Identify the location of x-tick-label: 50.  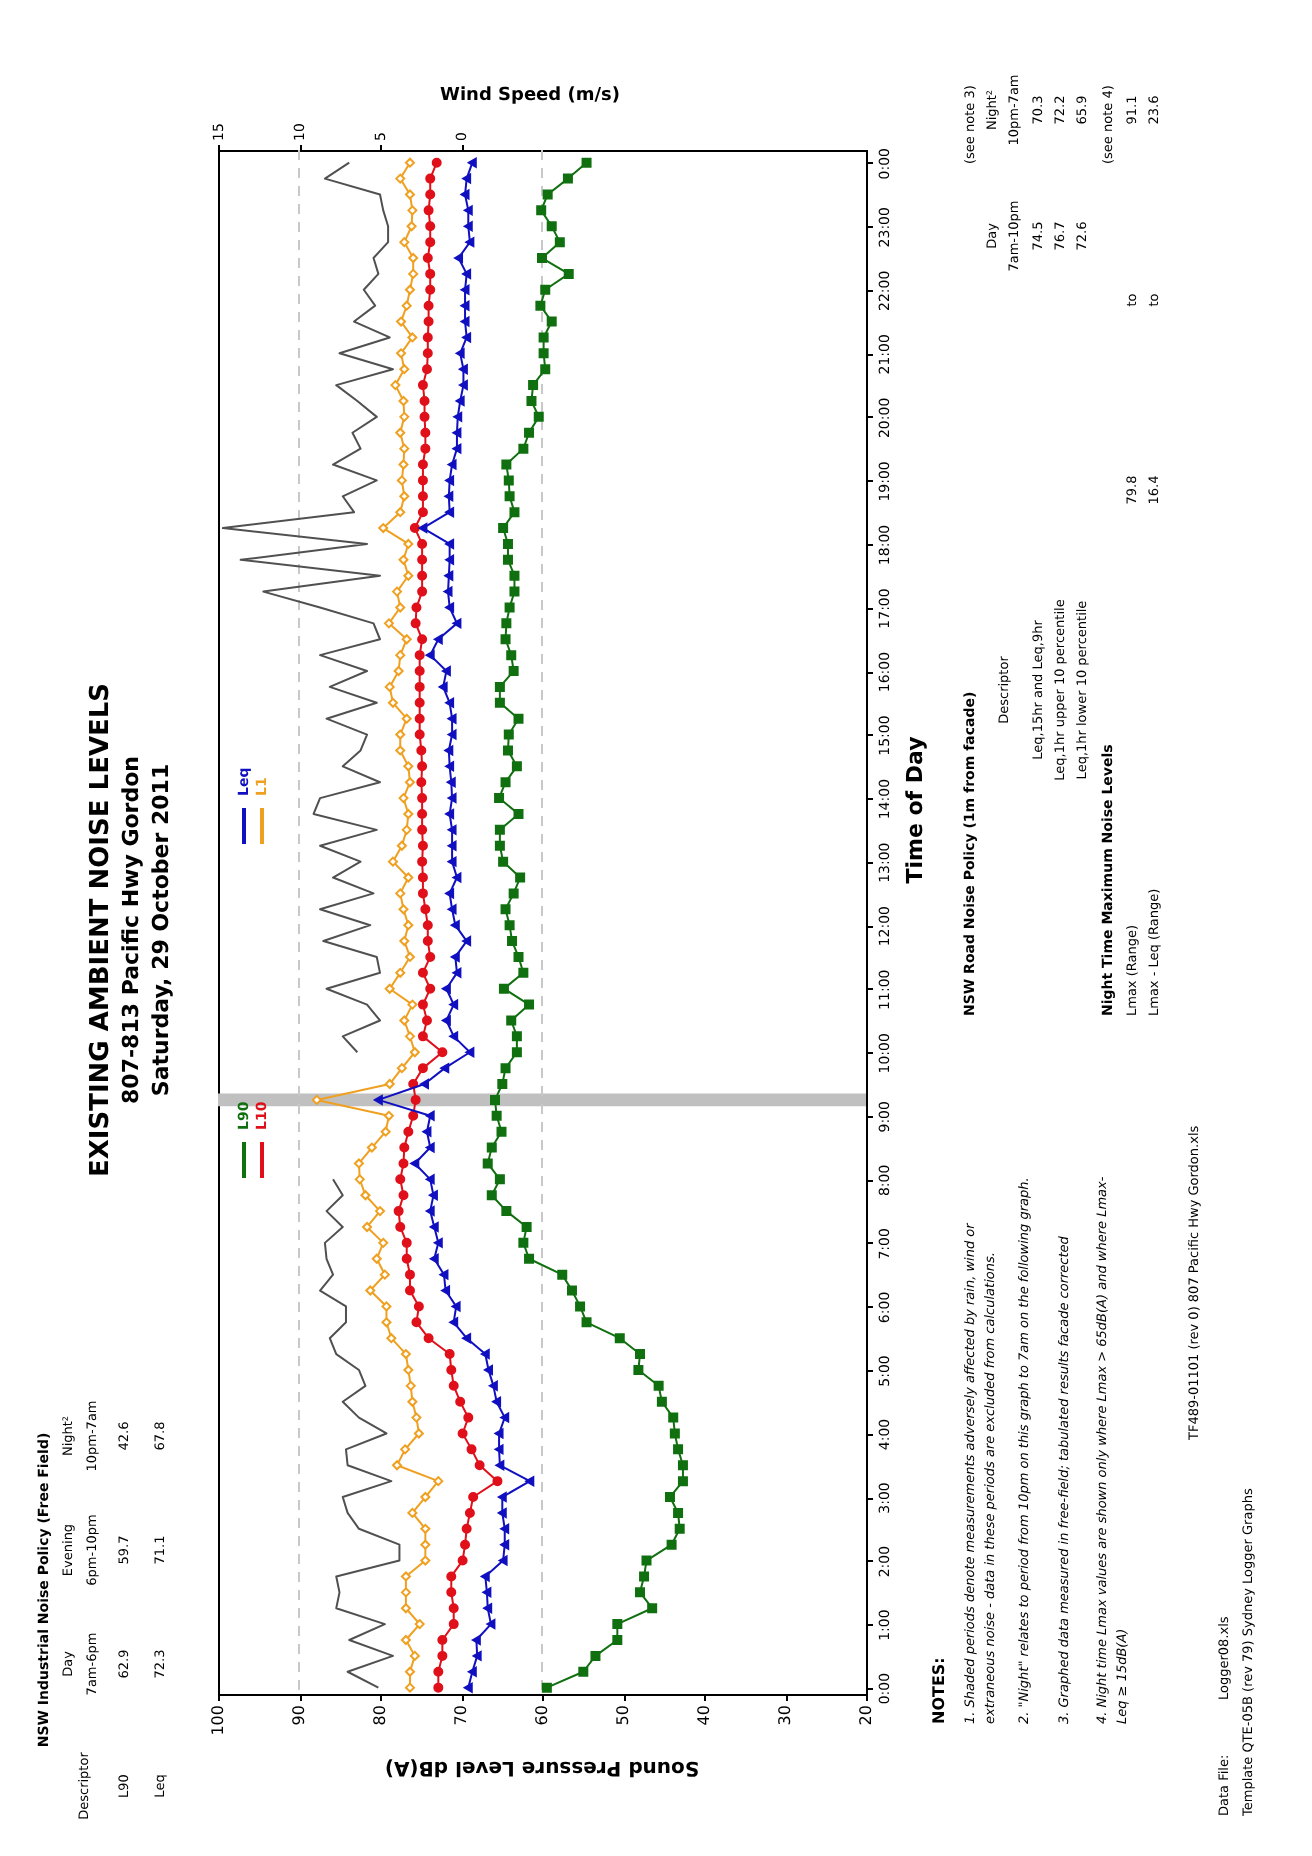
(623, 1715).